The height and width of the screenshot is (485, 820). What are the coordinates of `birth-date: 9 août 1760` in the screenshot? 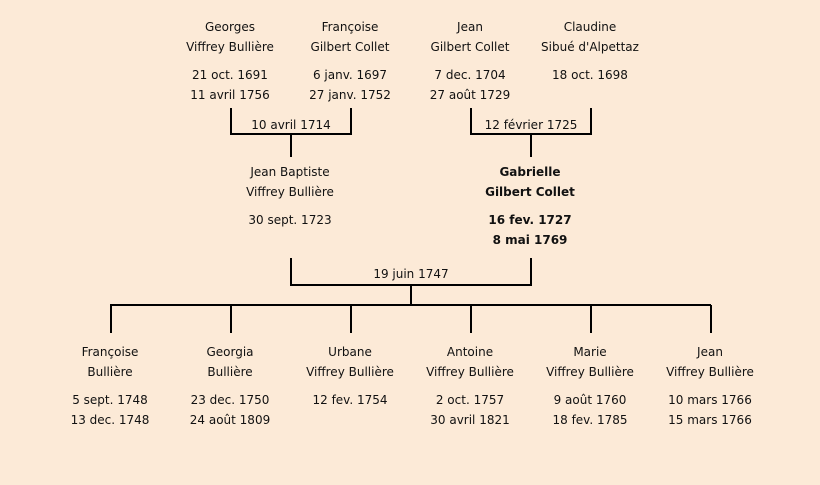 It's located at (590, 400).